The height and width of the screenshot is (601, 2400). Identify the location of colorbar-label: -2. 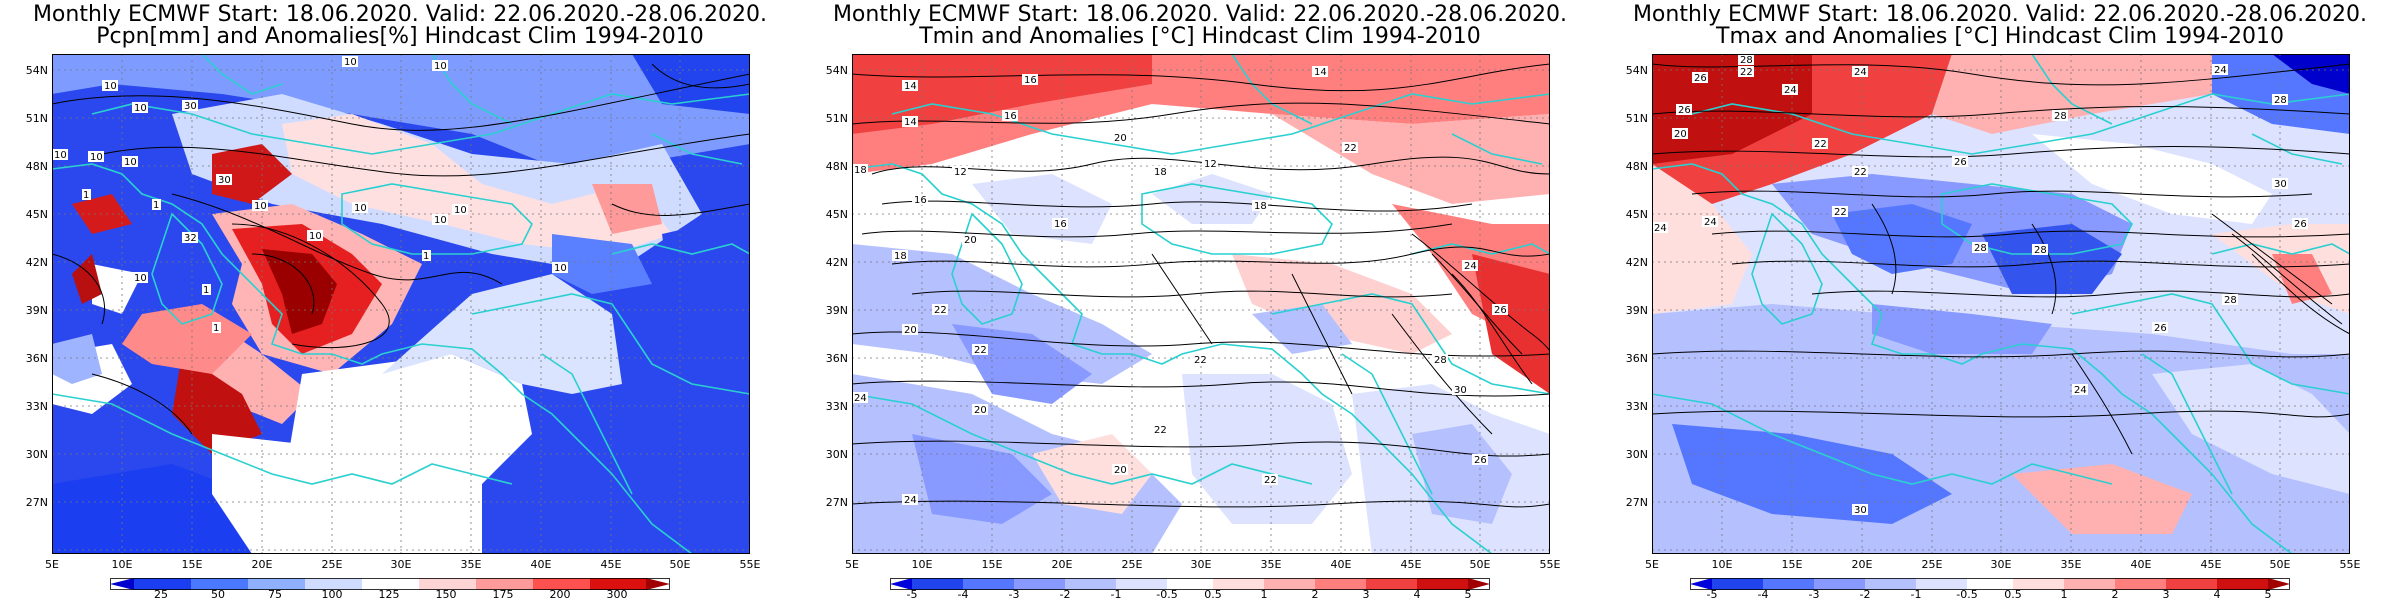
(1065, 594).